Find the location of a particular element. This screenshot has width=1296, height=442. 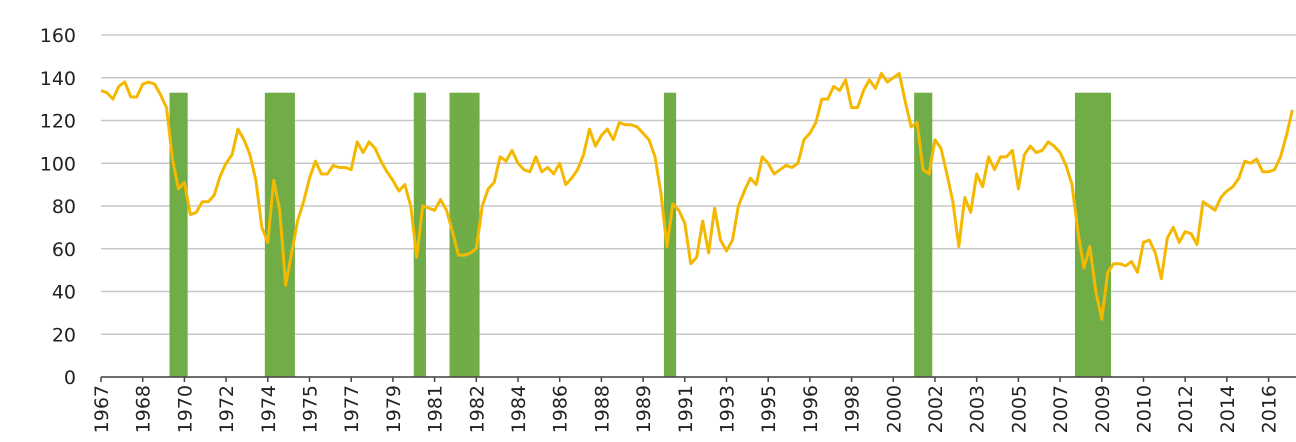

y-tick-label: 160 is located at coordinates (58, 36).